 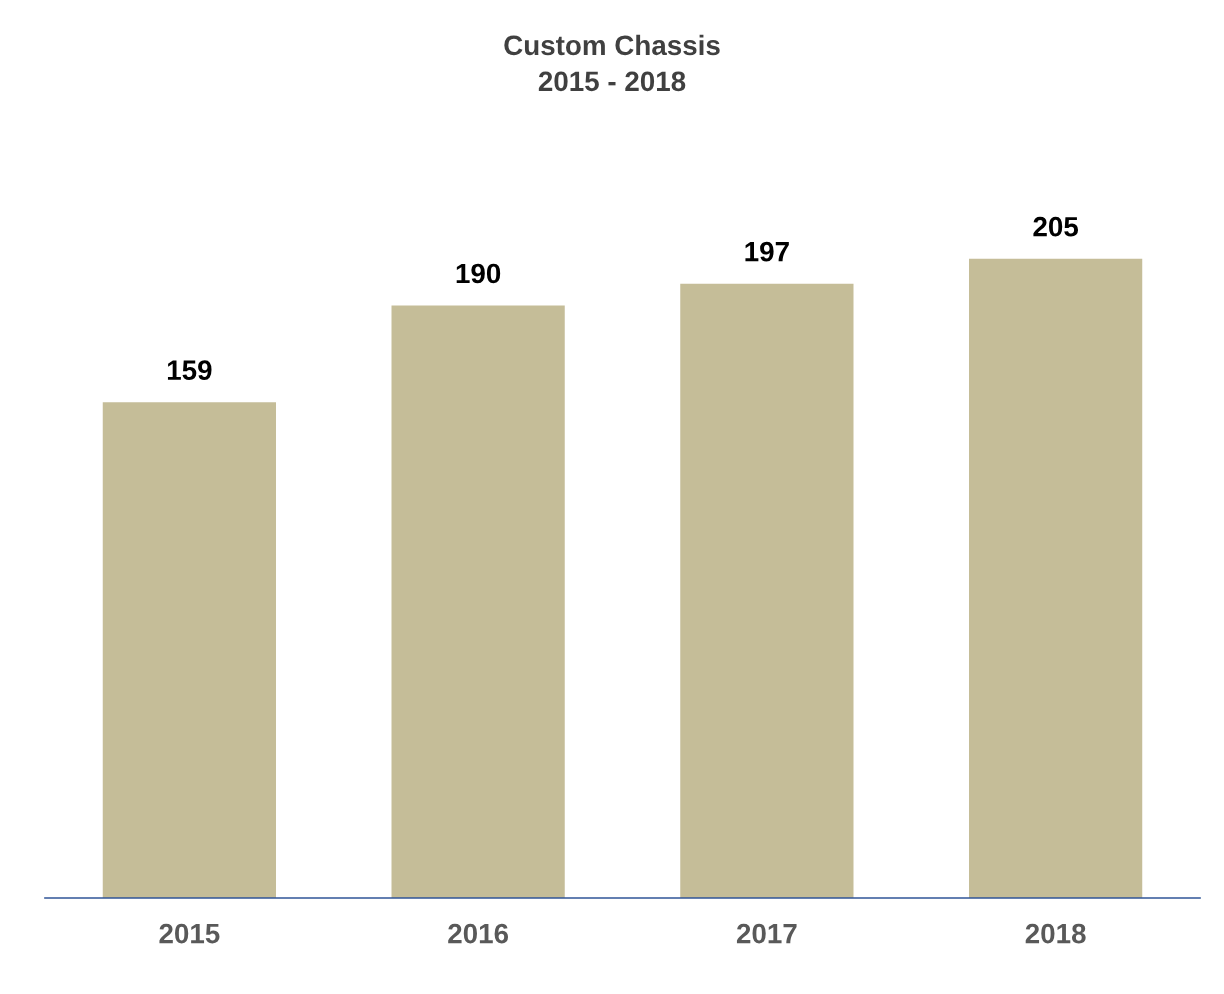 I want to click on x-tick-label: 2015, so click(x=189, y=933).